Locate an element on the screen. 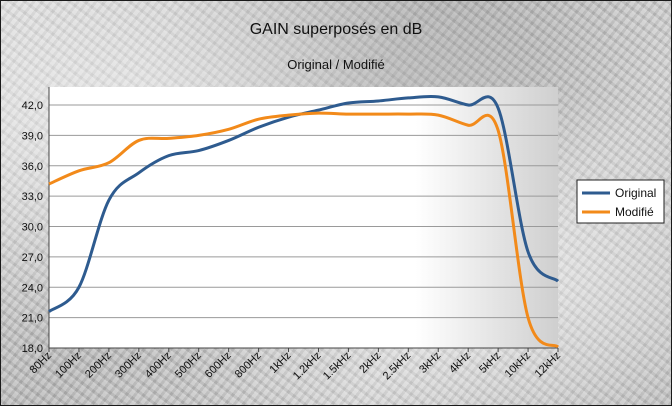  y-tick-label: 33,0 is located at coordinates (32, 197).